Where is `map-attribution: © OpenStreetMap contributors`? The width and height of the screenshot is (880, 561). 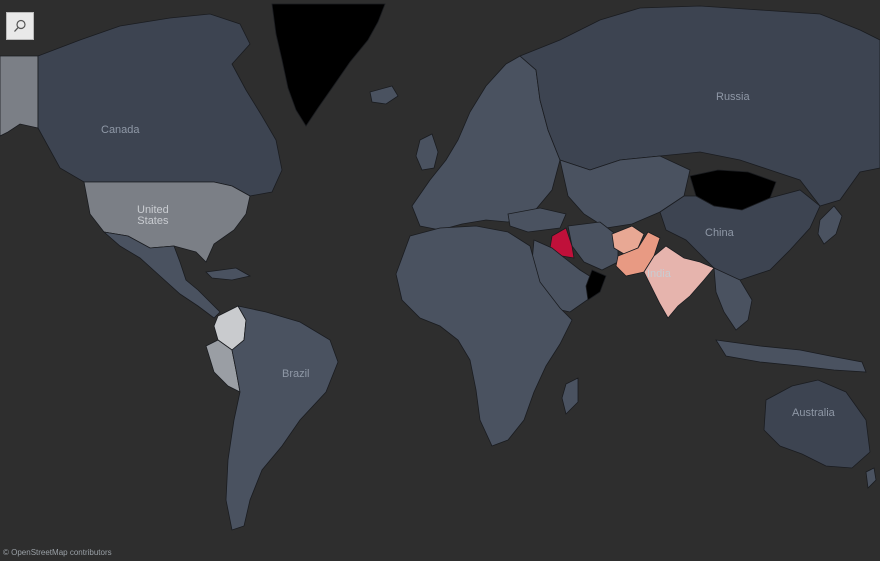 map-attribution: © OpenStreetMap contributors is located at coordinates (57, 552).